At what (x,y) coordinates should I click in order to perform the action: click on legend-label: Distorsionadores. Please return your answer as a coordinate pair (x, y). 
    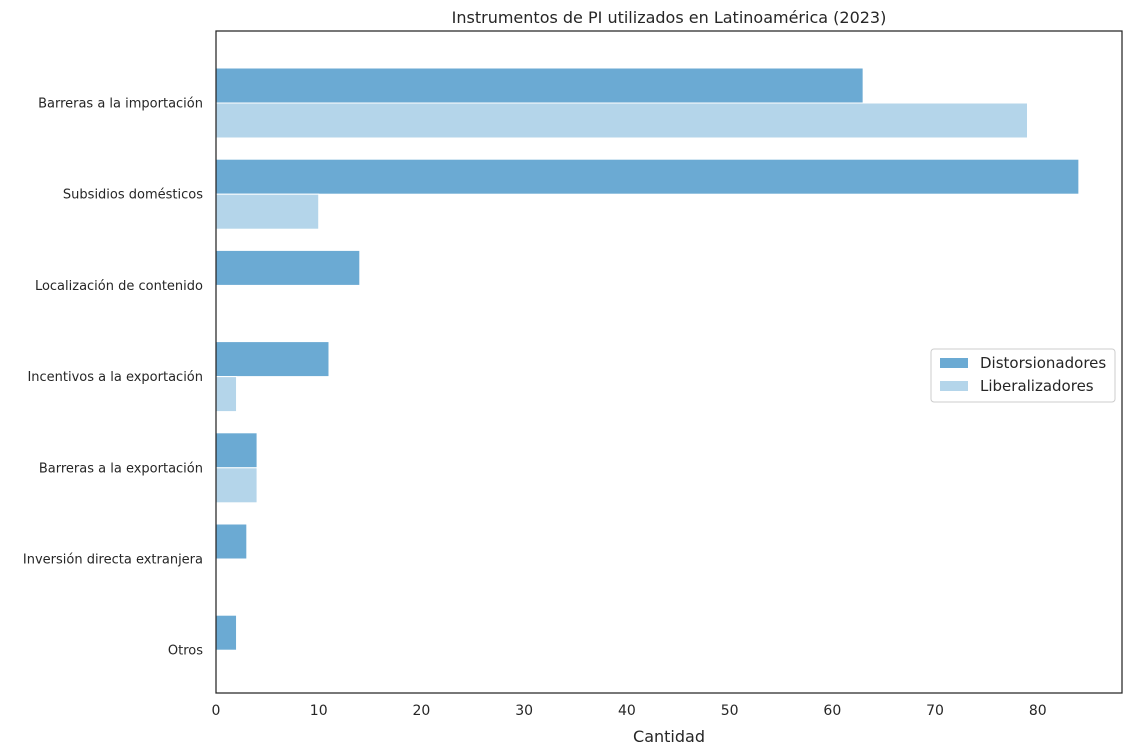
    Looking at the image, I should click on (1043, 363).